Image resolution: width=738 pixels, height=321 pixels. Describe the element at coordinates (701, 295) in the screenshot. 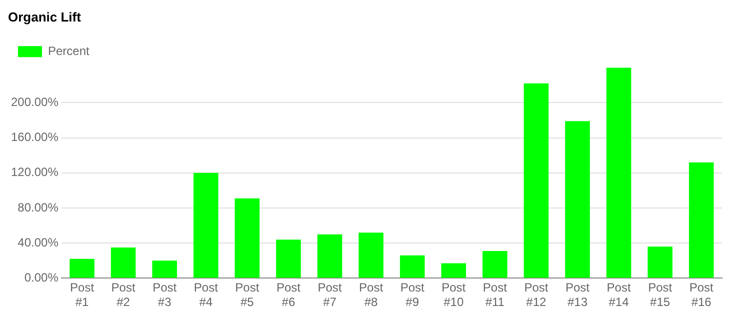

I see `x-tick-label: Post #16` at that location.